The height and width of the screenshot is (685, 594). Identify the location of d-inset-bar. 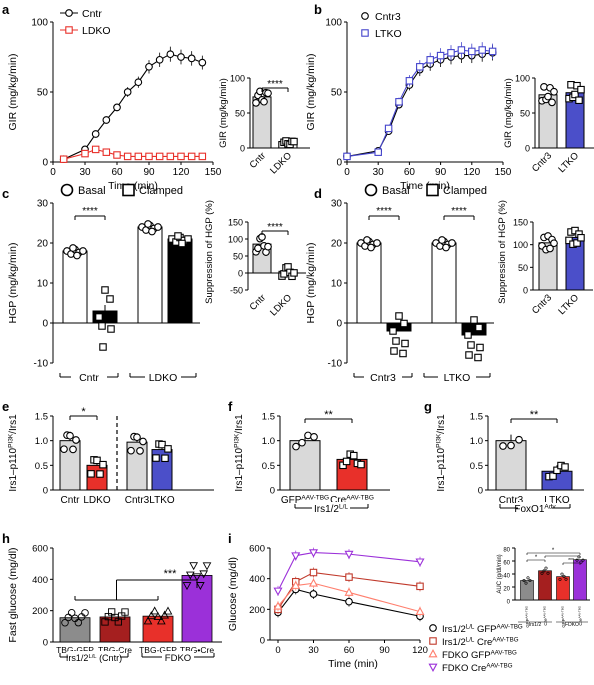
(548, 266).